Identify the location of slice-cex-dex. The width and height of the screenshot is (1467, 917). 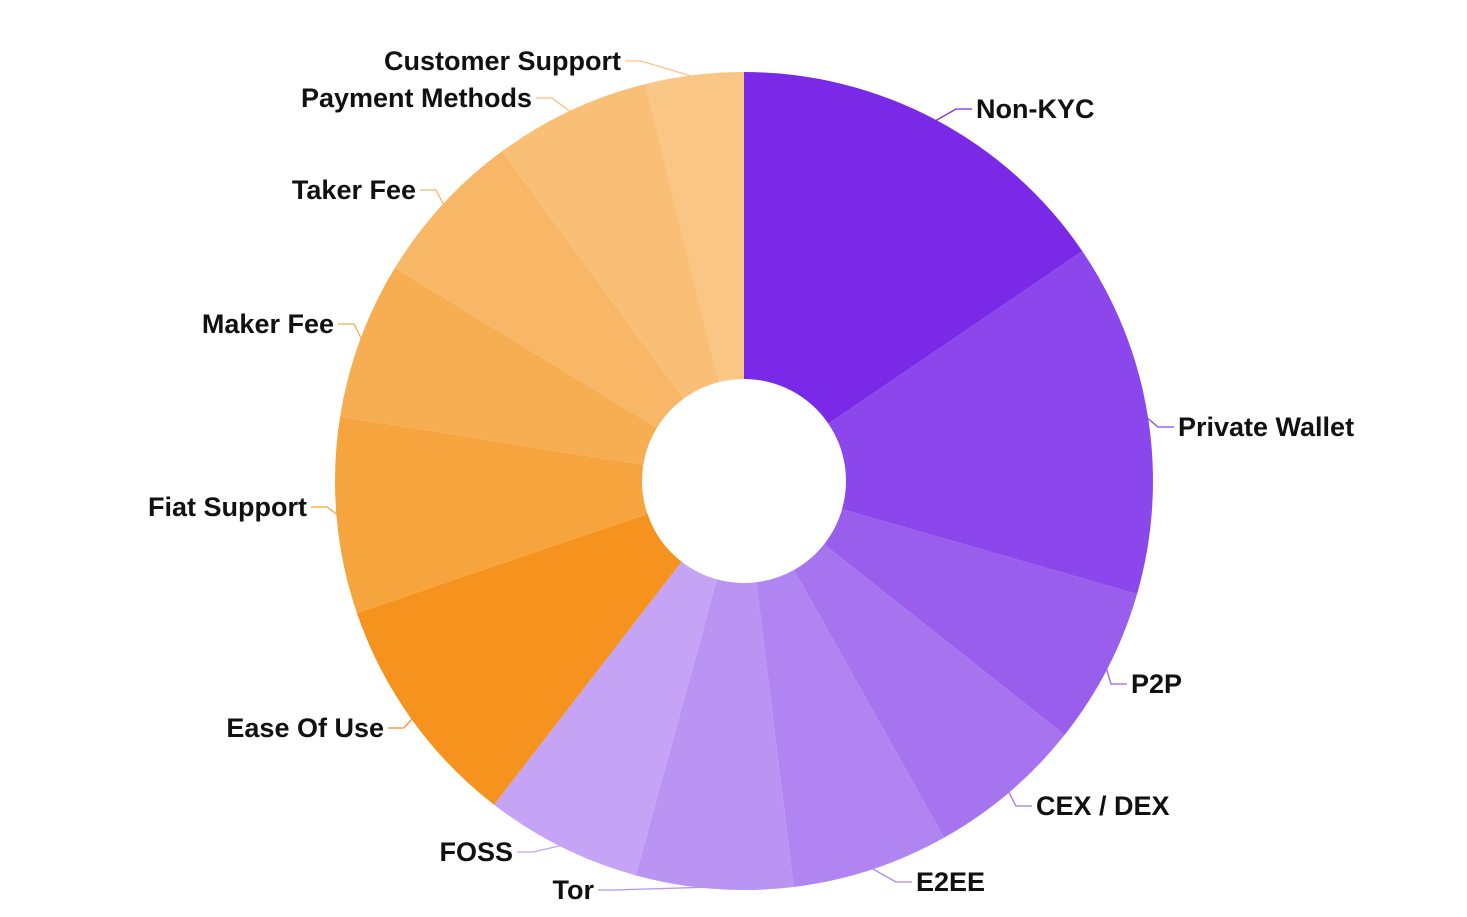
(929, 691).